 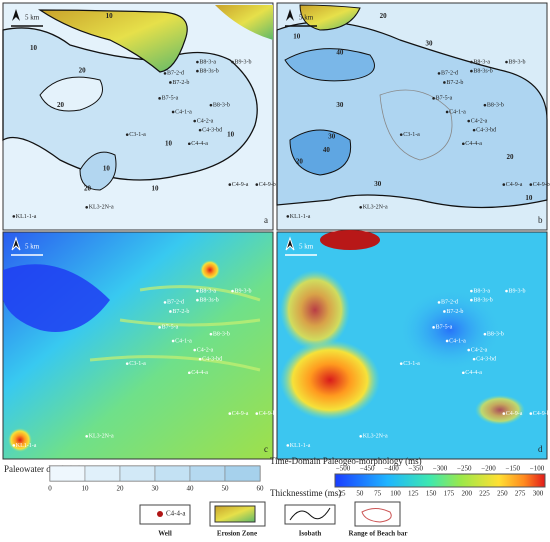 What do you see at coordinates (513, 469) in the screenshot?
I see `time-tick: −150` at bounding box center [513, 469].